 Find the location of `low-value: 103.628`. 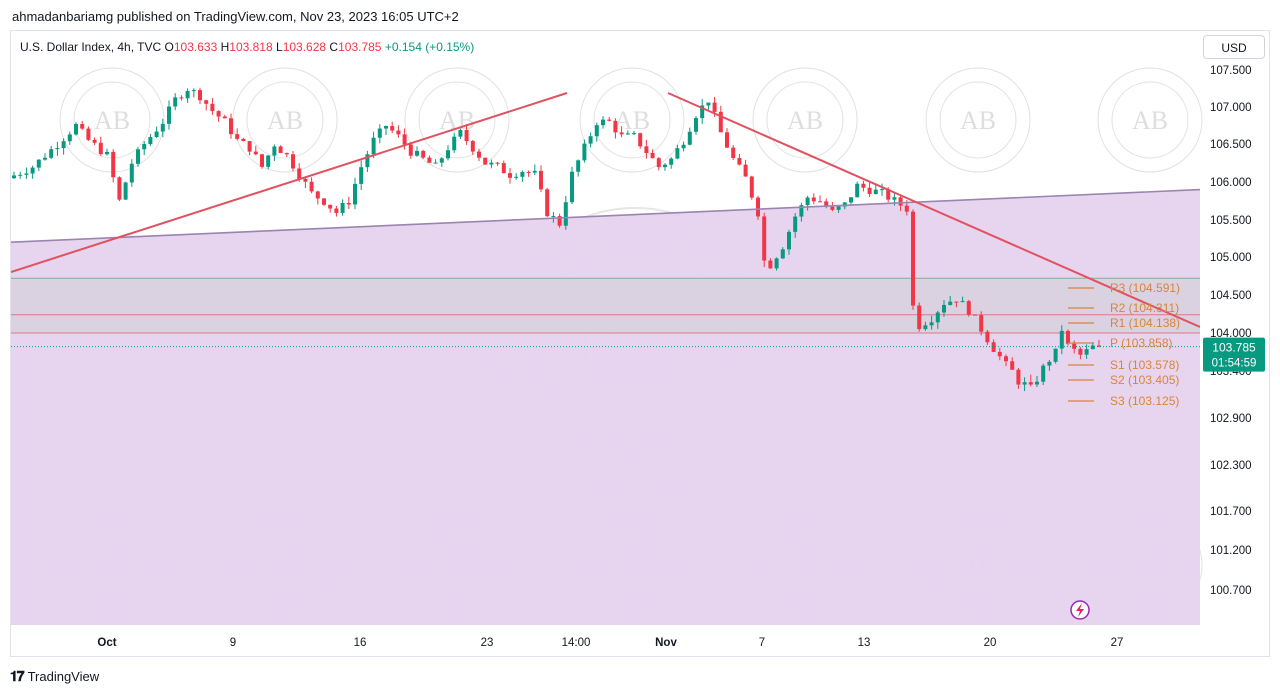

low-value: 103.628 is located at coordinates (304, 47).